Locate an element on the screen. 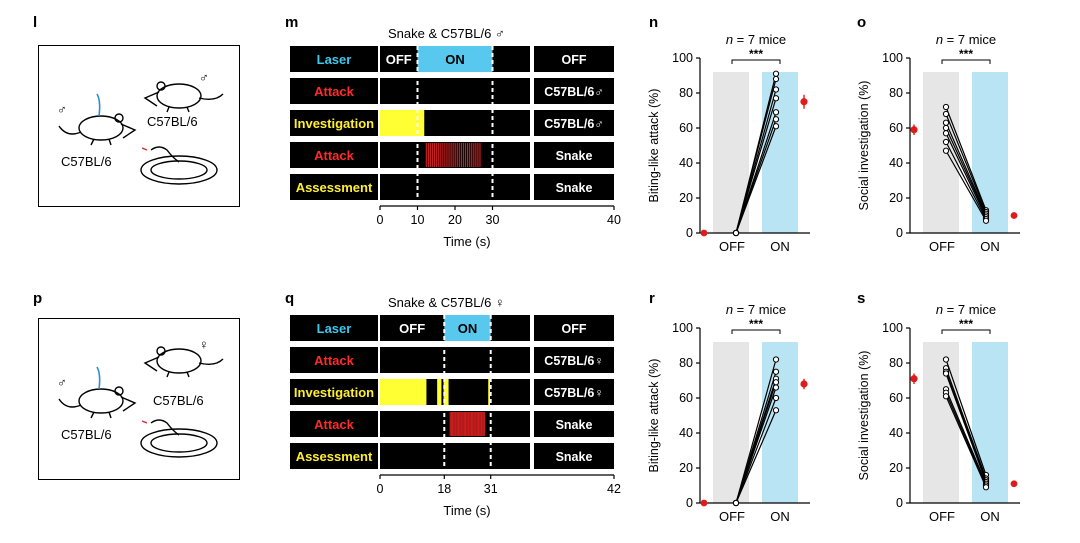 The width and height of the screenshot is (1080, 543). mouse-right-illustration is located at coordinates (183, 362).